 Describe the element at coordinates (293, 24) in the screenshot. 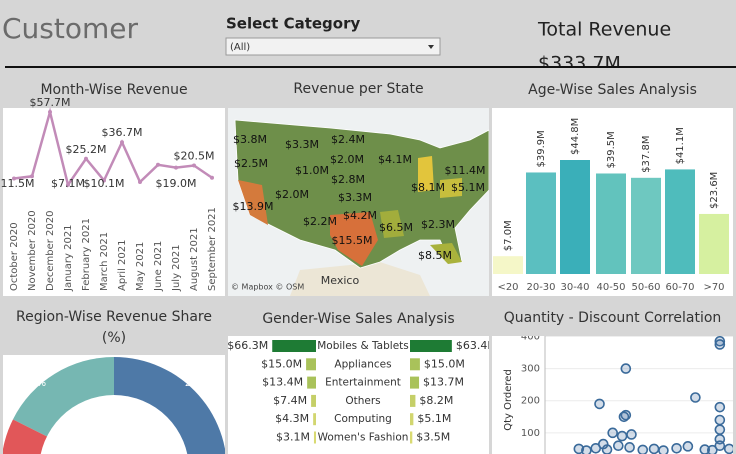

I see `filter-label: Select Category` at that location.